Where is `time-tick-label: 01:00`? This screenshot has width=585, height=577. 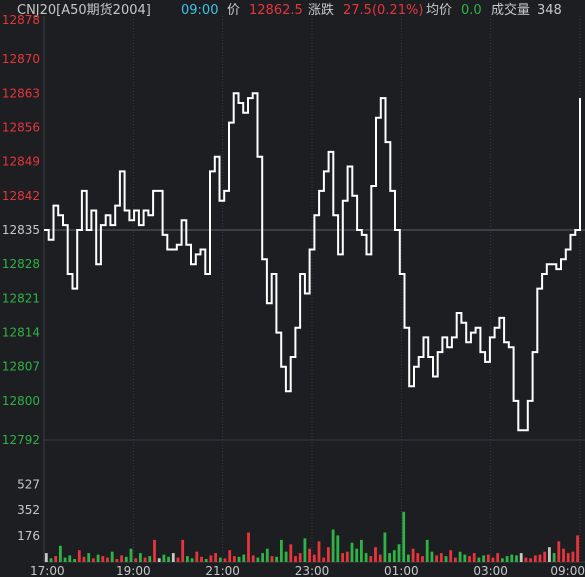 time-tick-label: 01:00 is located at coordinates (401, 570).